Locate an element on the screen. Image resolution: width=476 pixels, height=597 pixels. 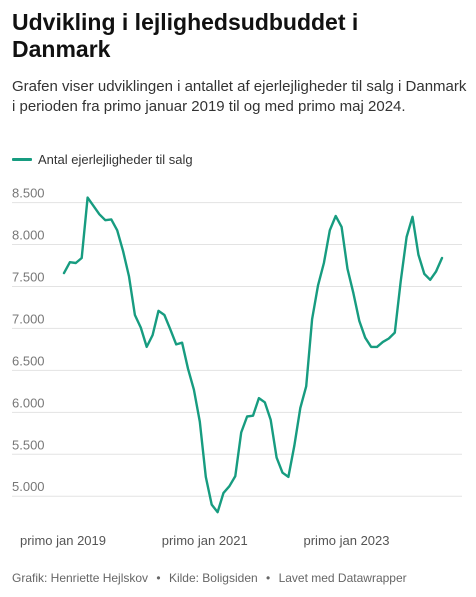
x-tick-label: primo jan 2021 is located at coordinates (205, 540).